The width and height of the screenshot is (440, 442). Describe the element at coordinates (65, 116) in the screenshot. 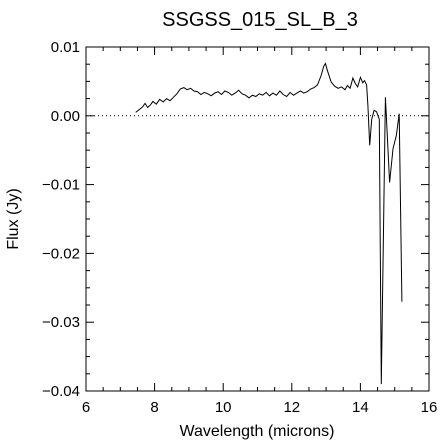

I see `y-tick-label: 0.00` at that location.